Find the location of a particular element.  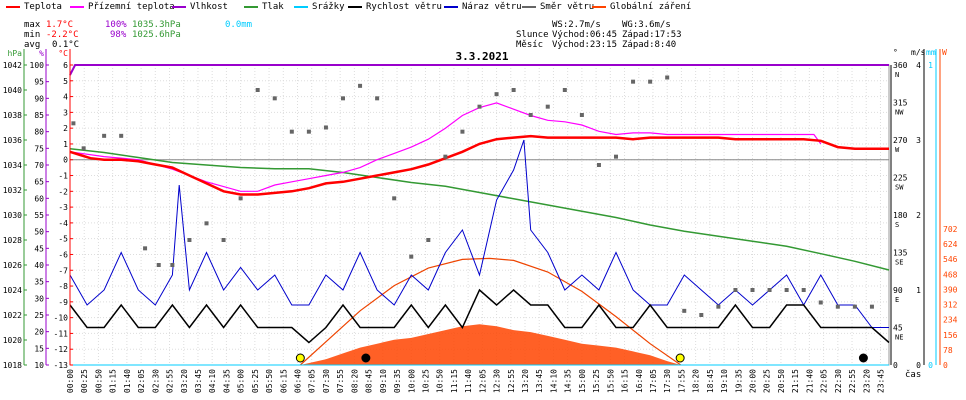

series-wind-speed is located at coordinates (479, 316).